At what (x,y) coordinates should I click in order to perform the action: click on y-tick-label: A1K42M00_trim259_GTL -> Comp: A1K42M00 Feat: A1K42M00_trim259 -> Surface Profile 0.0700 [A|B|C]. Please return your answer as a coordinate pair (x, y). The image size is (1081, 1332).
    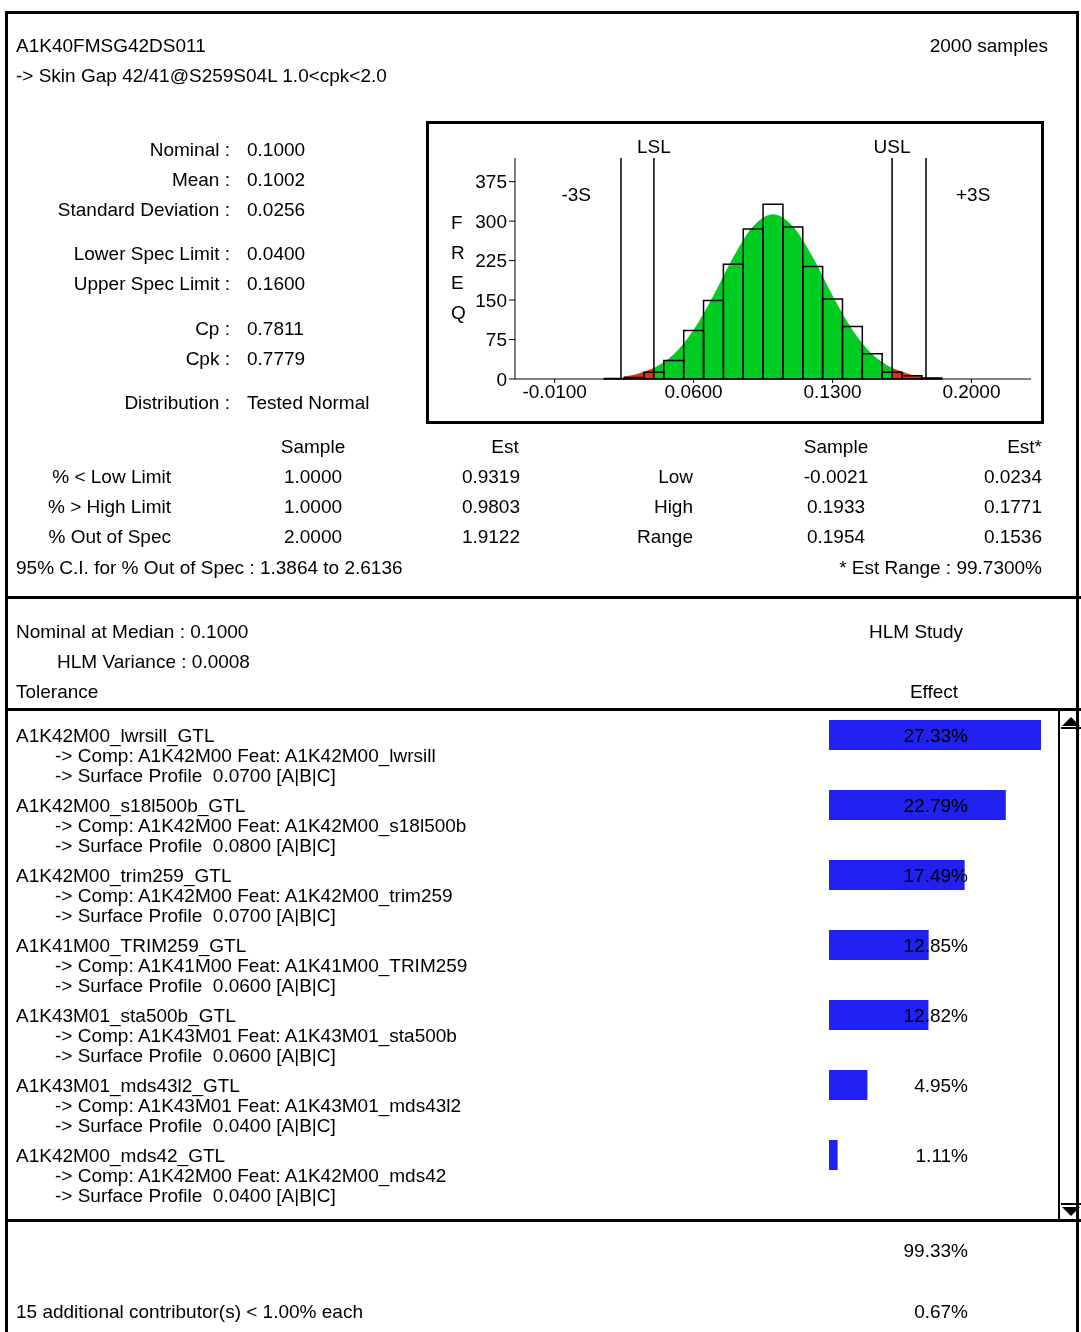
    Looking at the image, I should click on (234, 895).